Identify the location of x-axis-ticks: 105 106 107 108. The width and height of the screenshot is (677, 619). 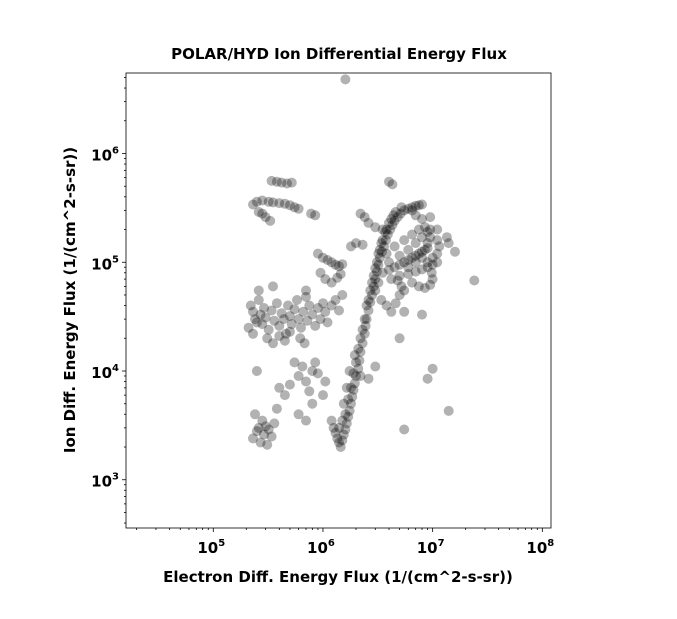
(345, 542).